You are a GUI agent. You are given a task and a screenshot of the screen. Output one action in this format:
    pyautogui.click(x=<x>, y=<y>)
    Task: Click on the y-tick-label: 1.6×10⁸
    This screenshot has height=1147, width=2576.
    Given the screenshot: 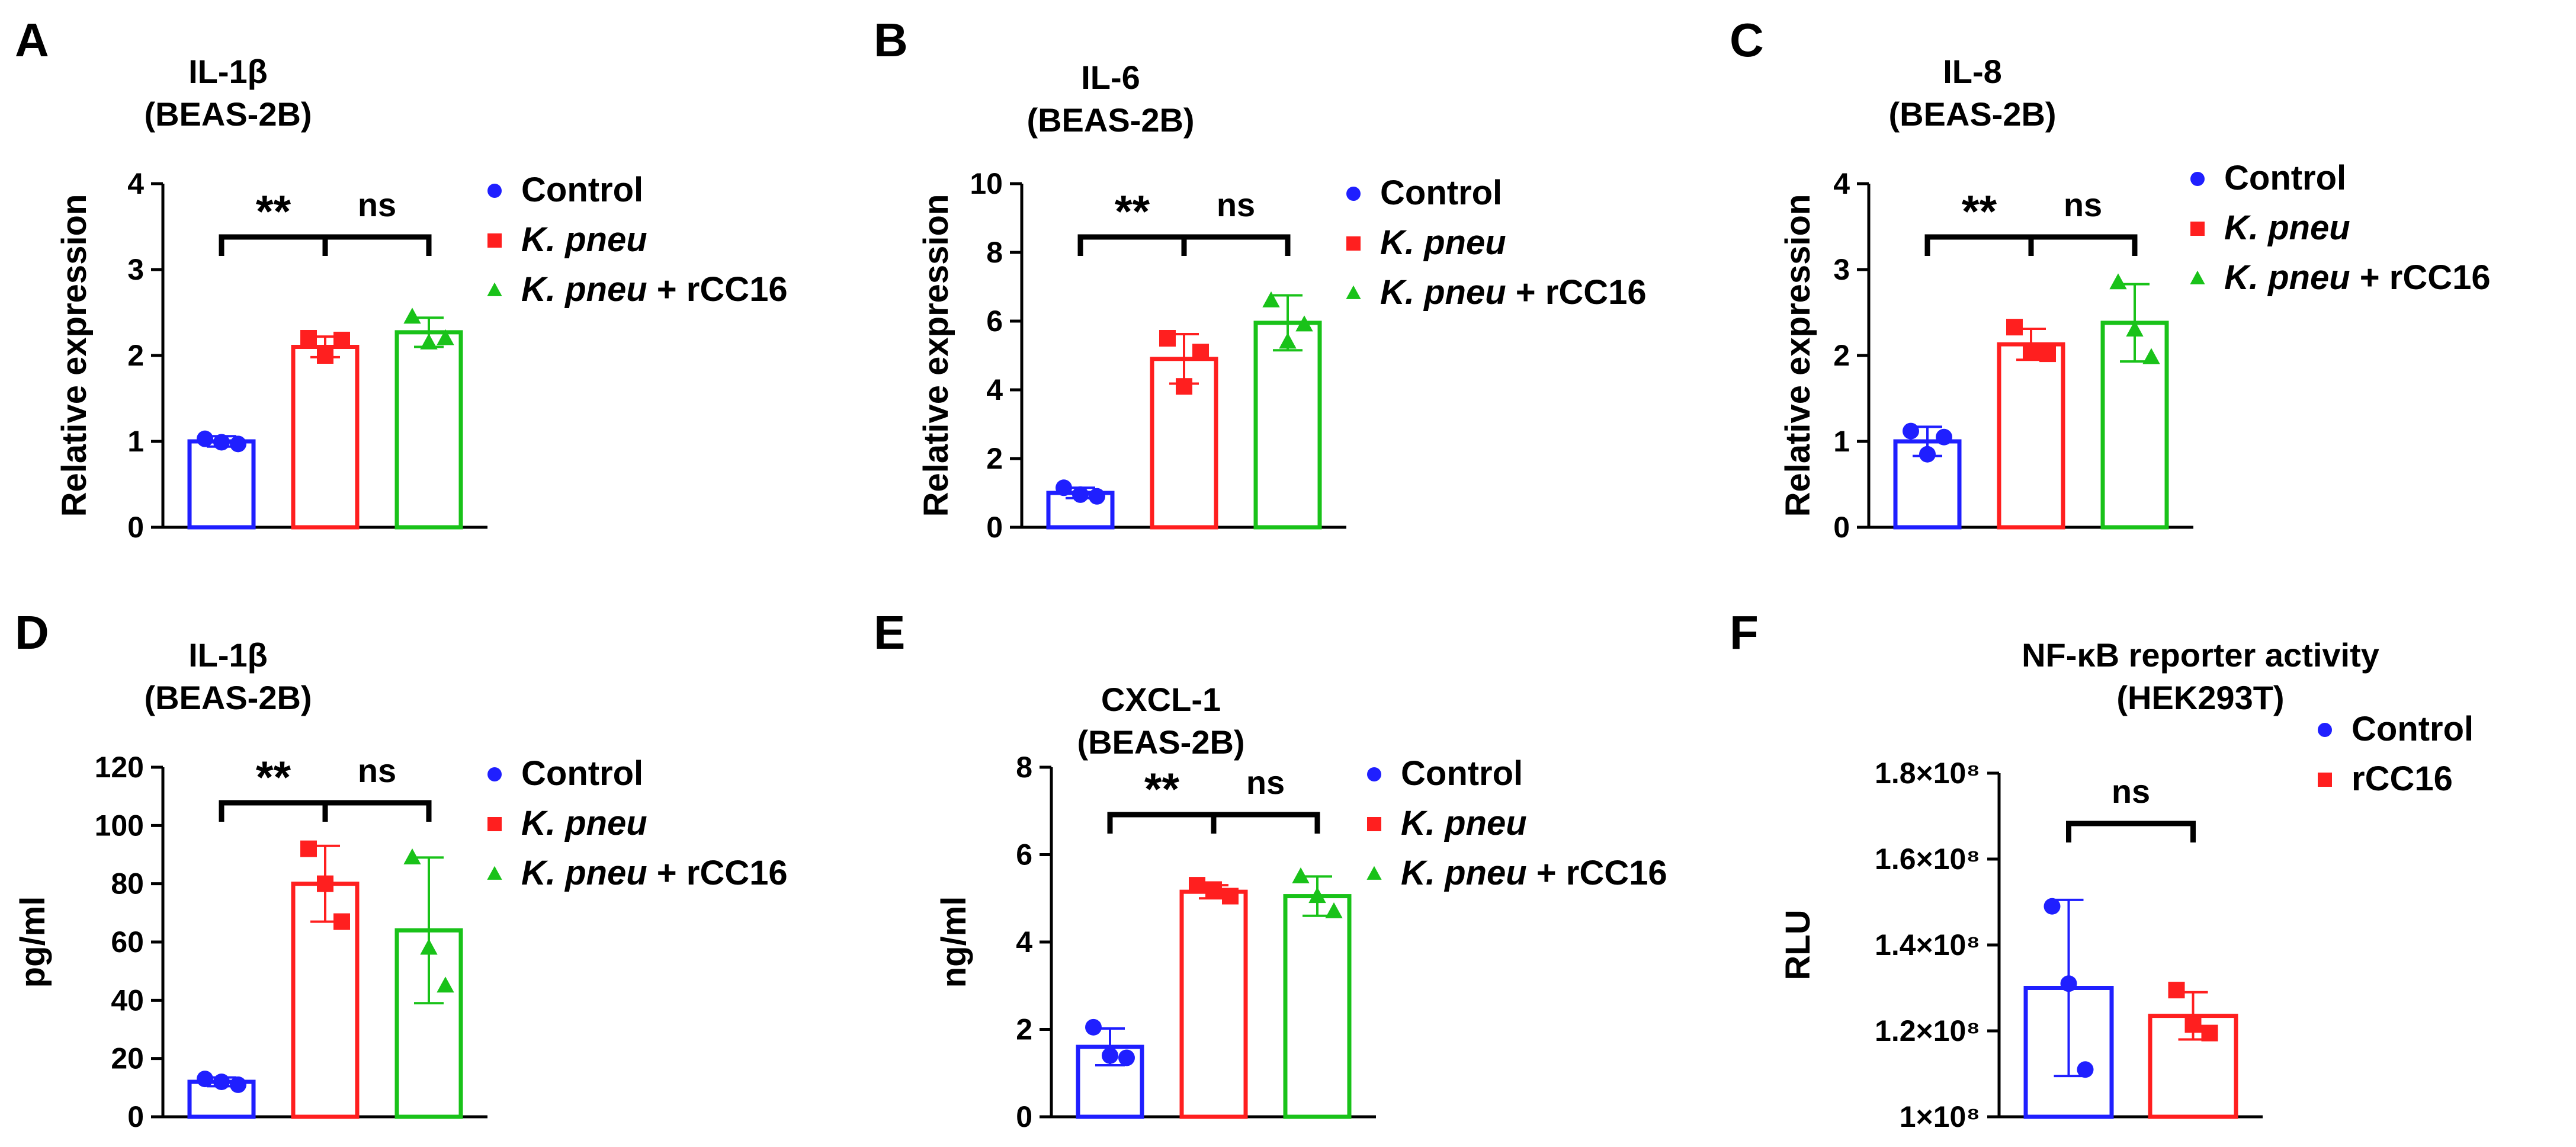 What is the action you would take?
    pyautogui.click(x=1927, y=859)
    